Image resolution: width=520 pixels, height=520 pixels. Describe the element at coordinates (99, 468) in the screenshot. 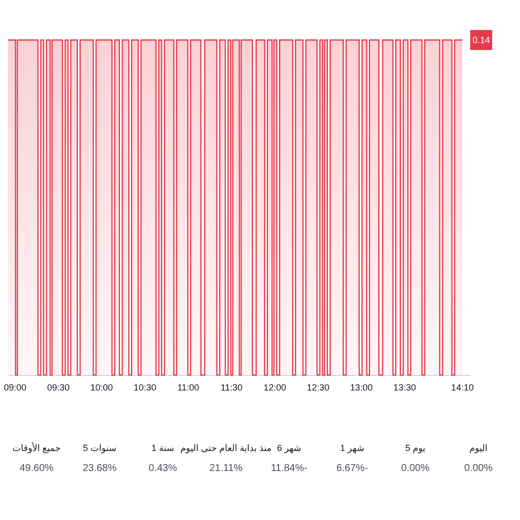

I see `text: 23.68%` at that location.